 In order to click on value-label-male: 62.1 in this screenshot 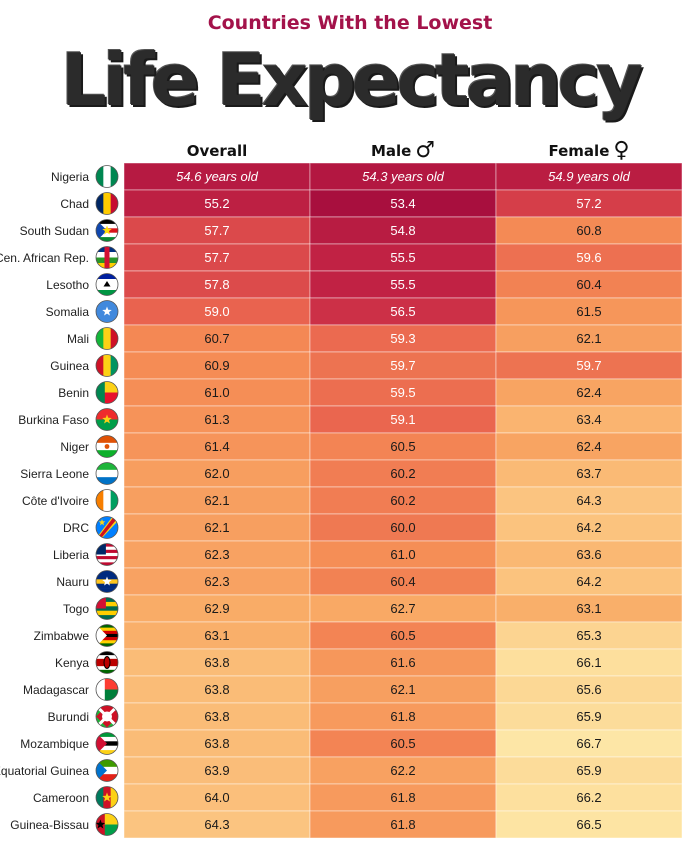, I will do `click(402, 689)`.